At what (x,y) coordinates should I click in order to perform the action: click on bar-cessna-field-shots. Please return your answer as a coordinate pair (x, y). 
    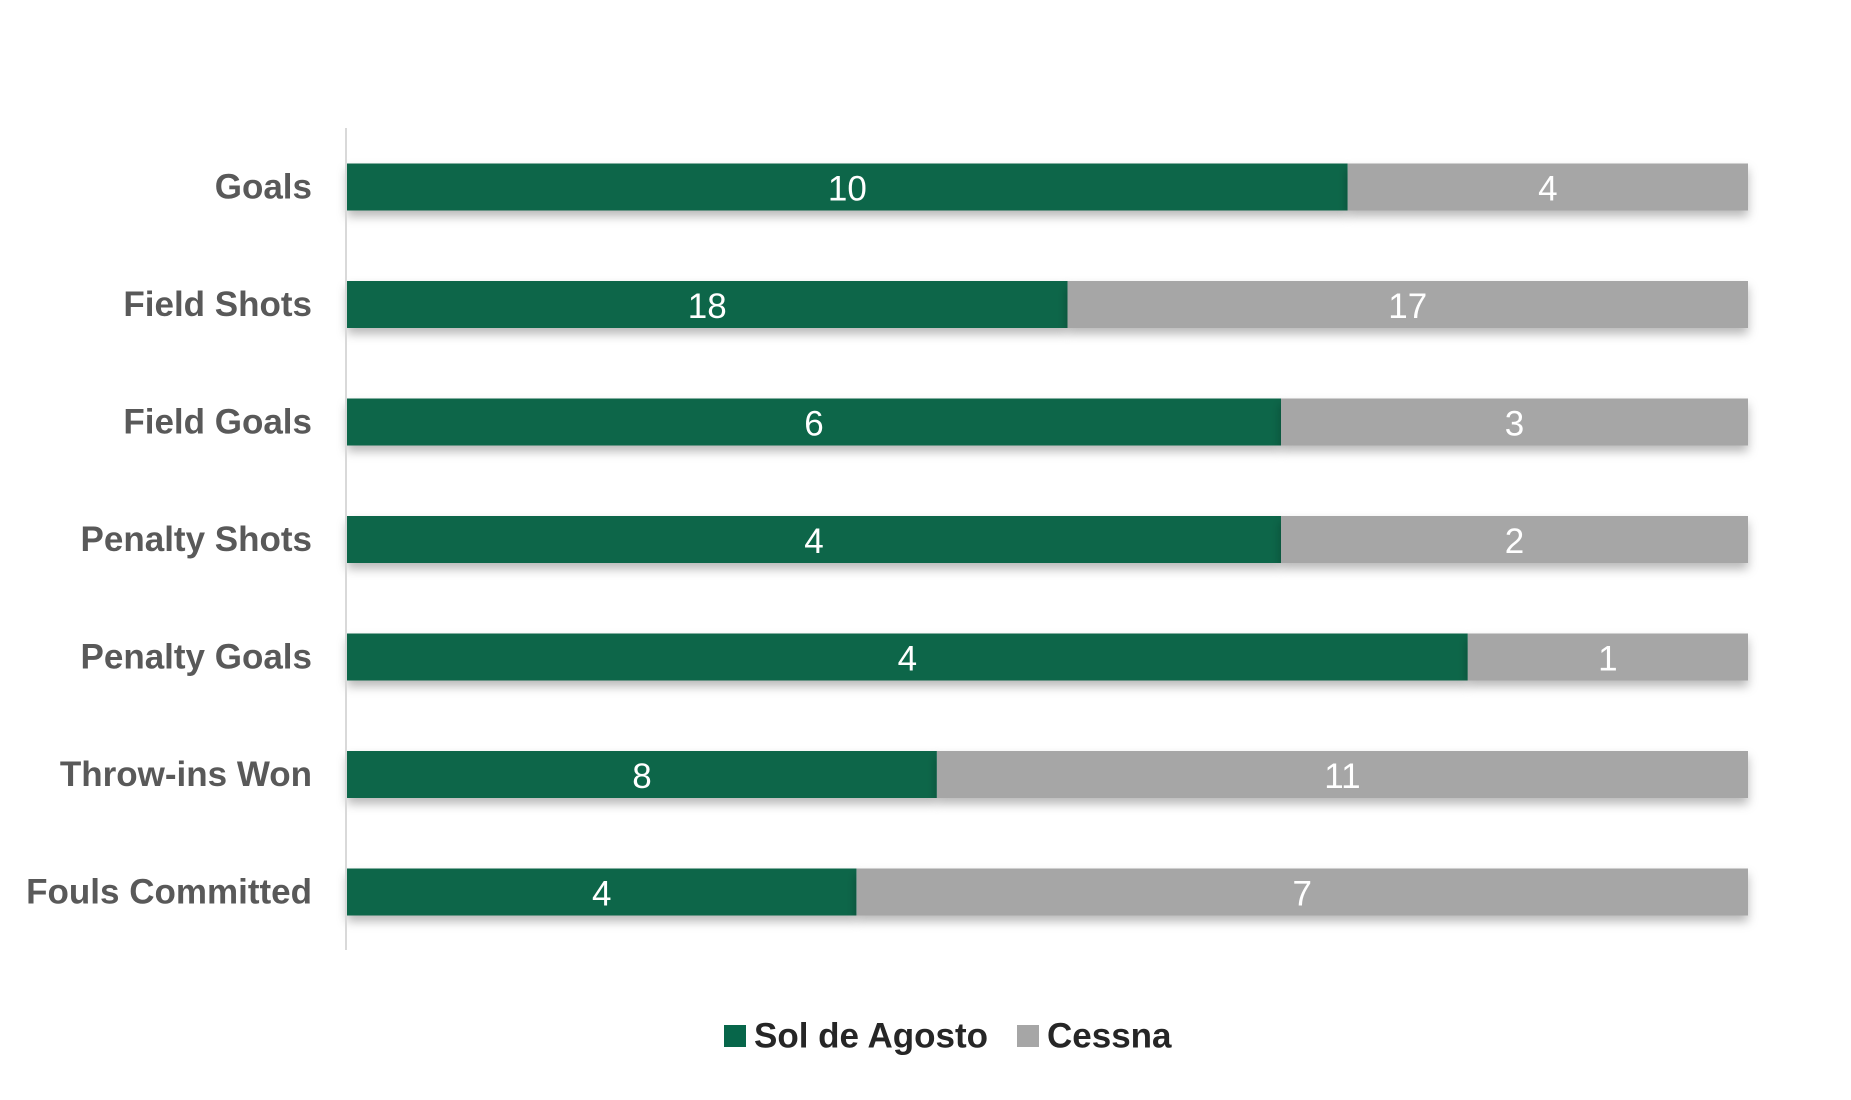
    Looking at the image, I should click on (1407, 304).